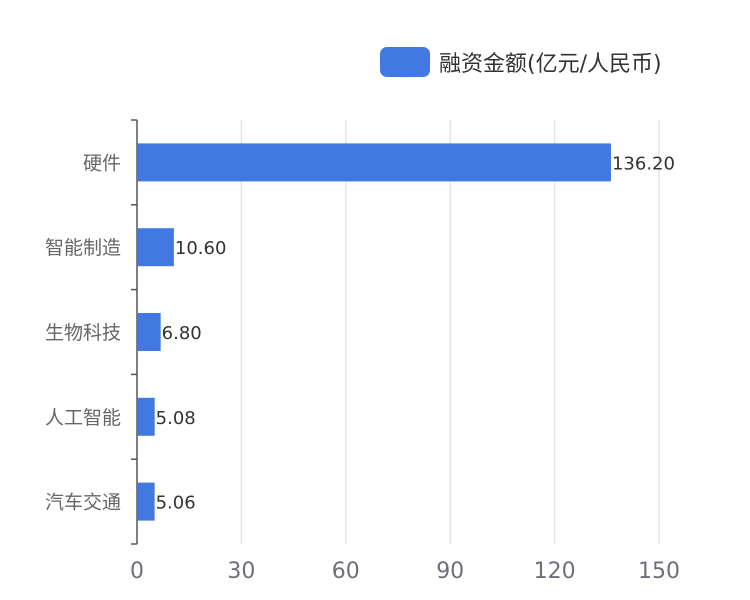 The width and height of the screenshot is (750, 600). I want to click on category-label: 汽车交通, so click(83, 503).